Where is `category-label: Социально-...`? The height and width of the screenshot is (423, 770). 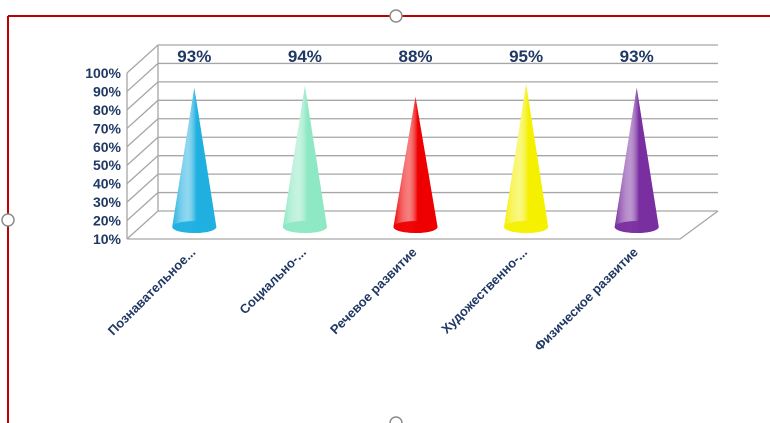 category-label: Социально-... is located at coordinates (272, 281).